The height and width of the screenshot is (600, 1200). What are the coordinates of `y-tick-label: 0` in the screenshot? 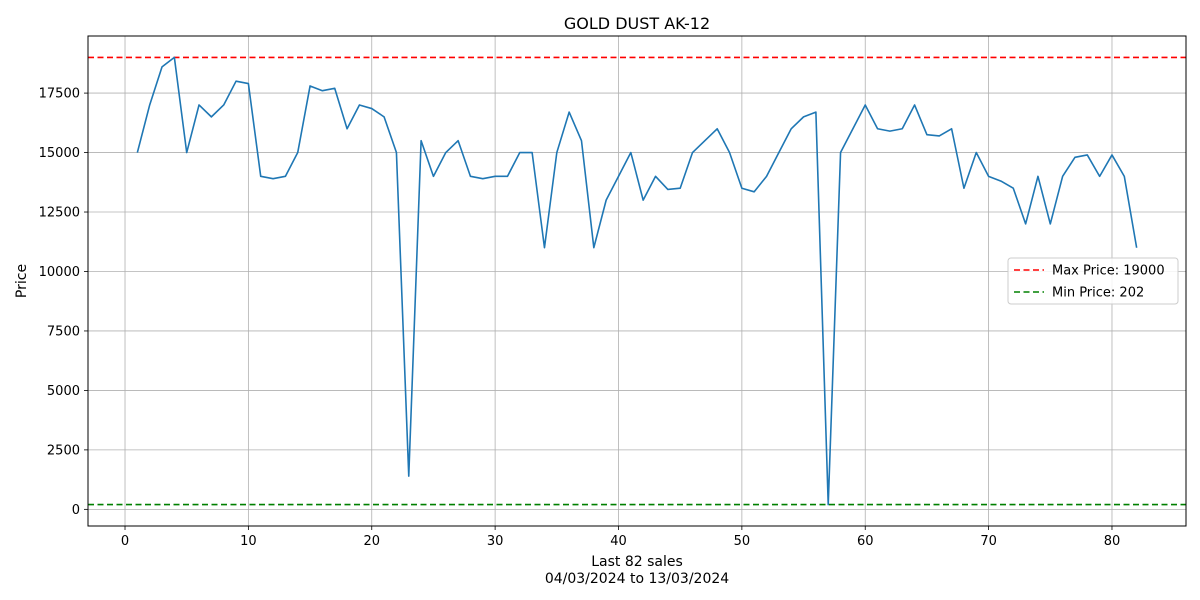 It's located at (76, 510).